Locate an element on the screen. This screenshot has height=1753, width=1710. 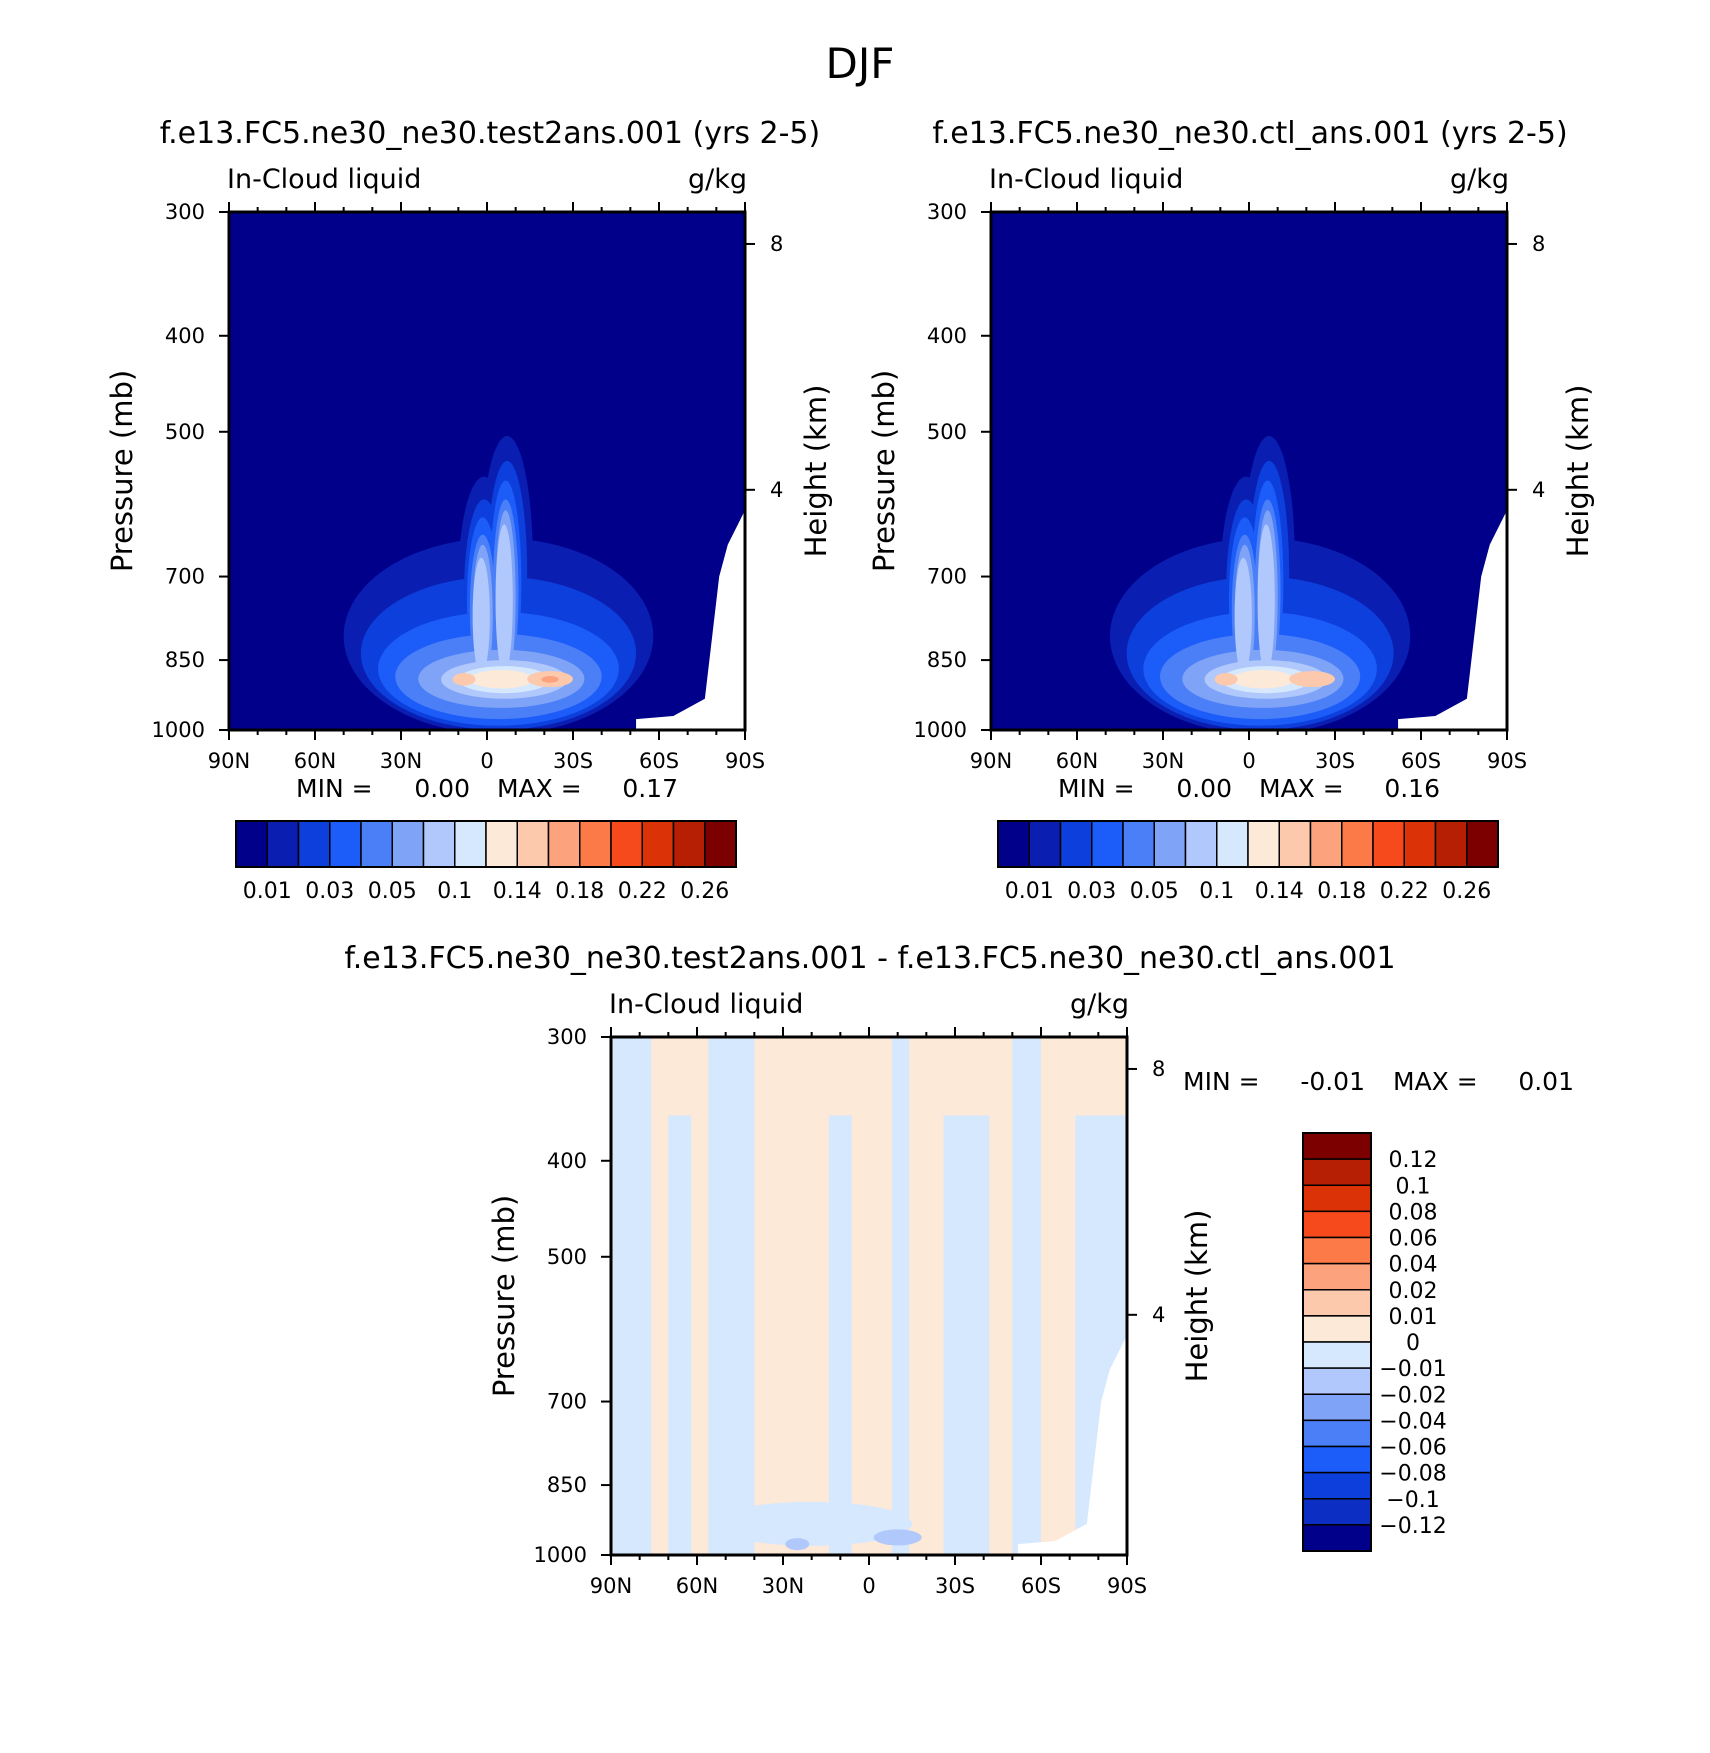
contour-fills is located at coordinates (1308, 583).